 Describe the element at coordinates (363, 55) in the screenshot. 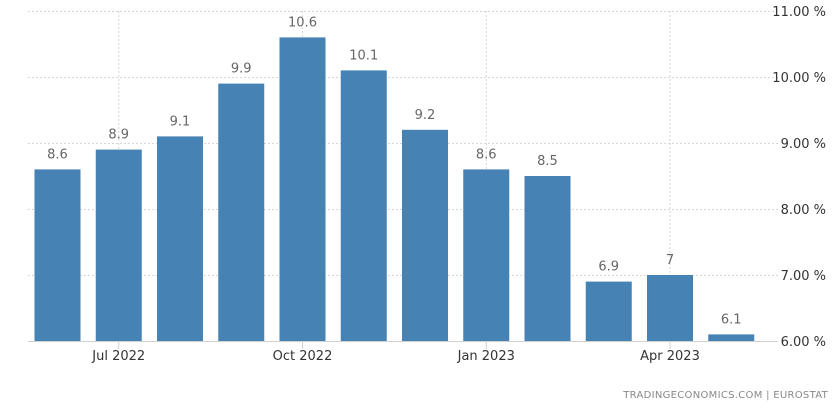

I see `data-label: 10.1` at that location.